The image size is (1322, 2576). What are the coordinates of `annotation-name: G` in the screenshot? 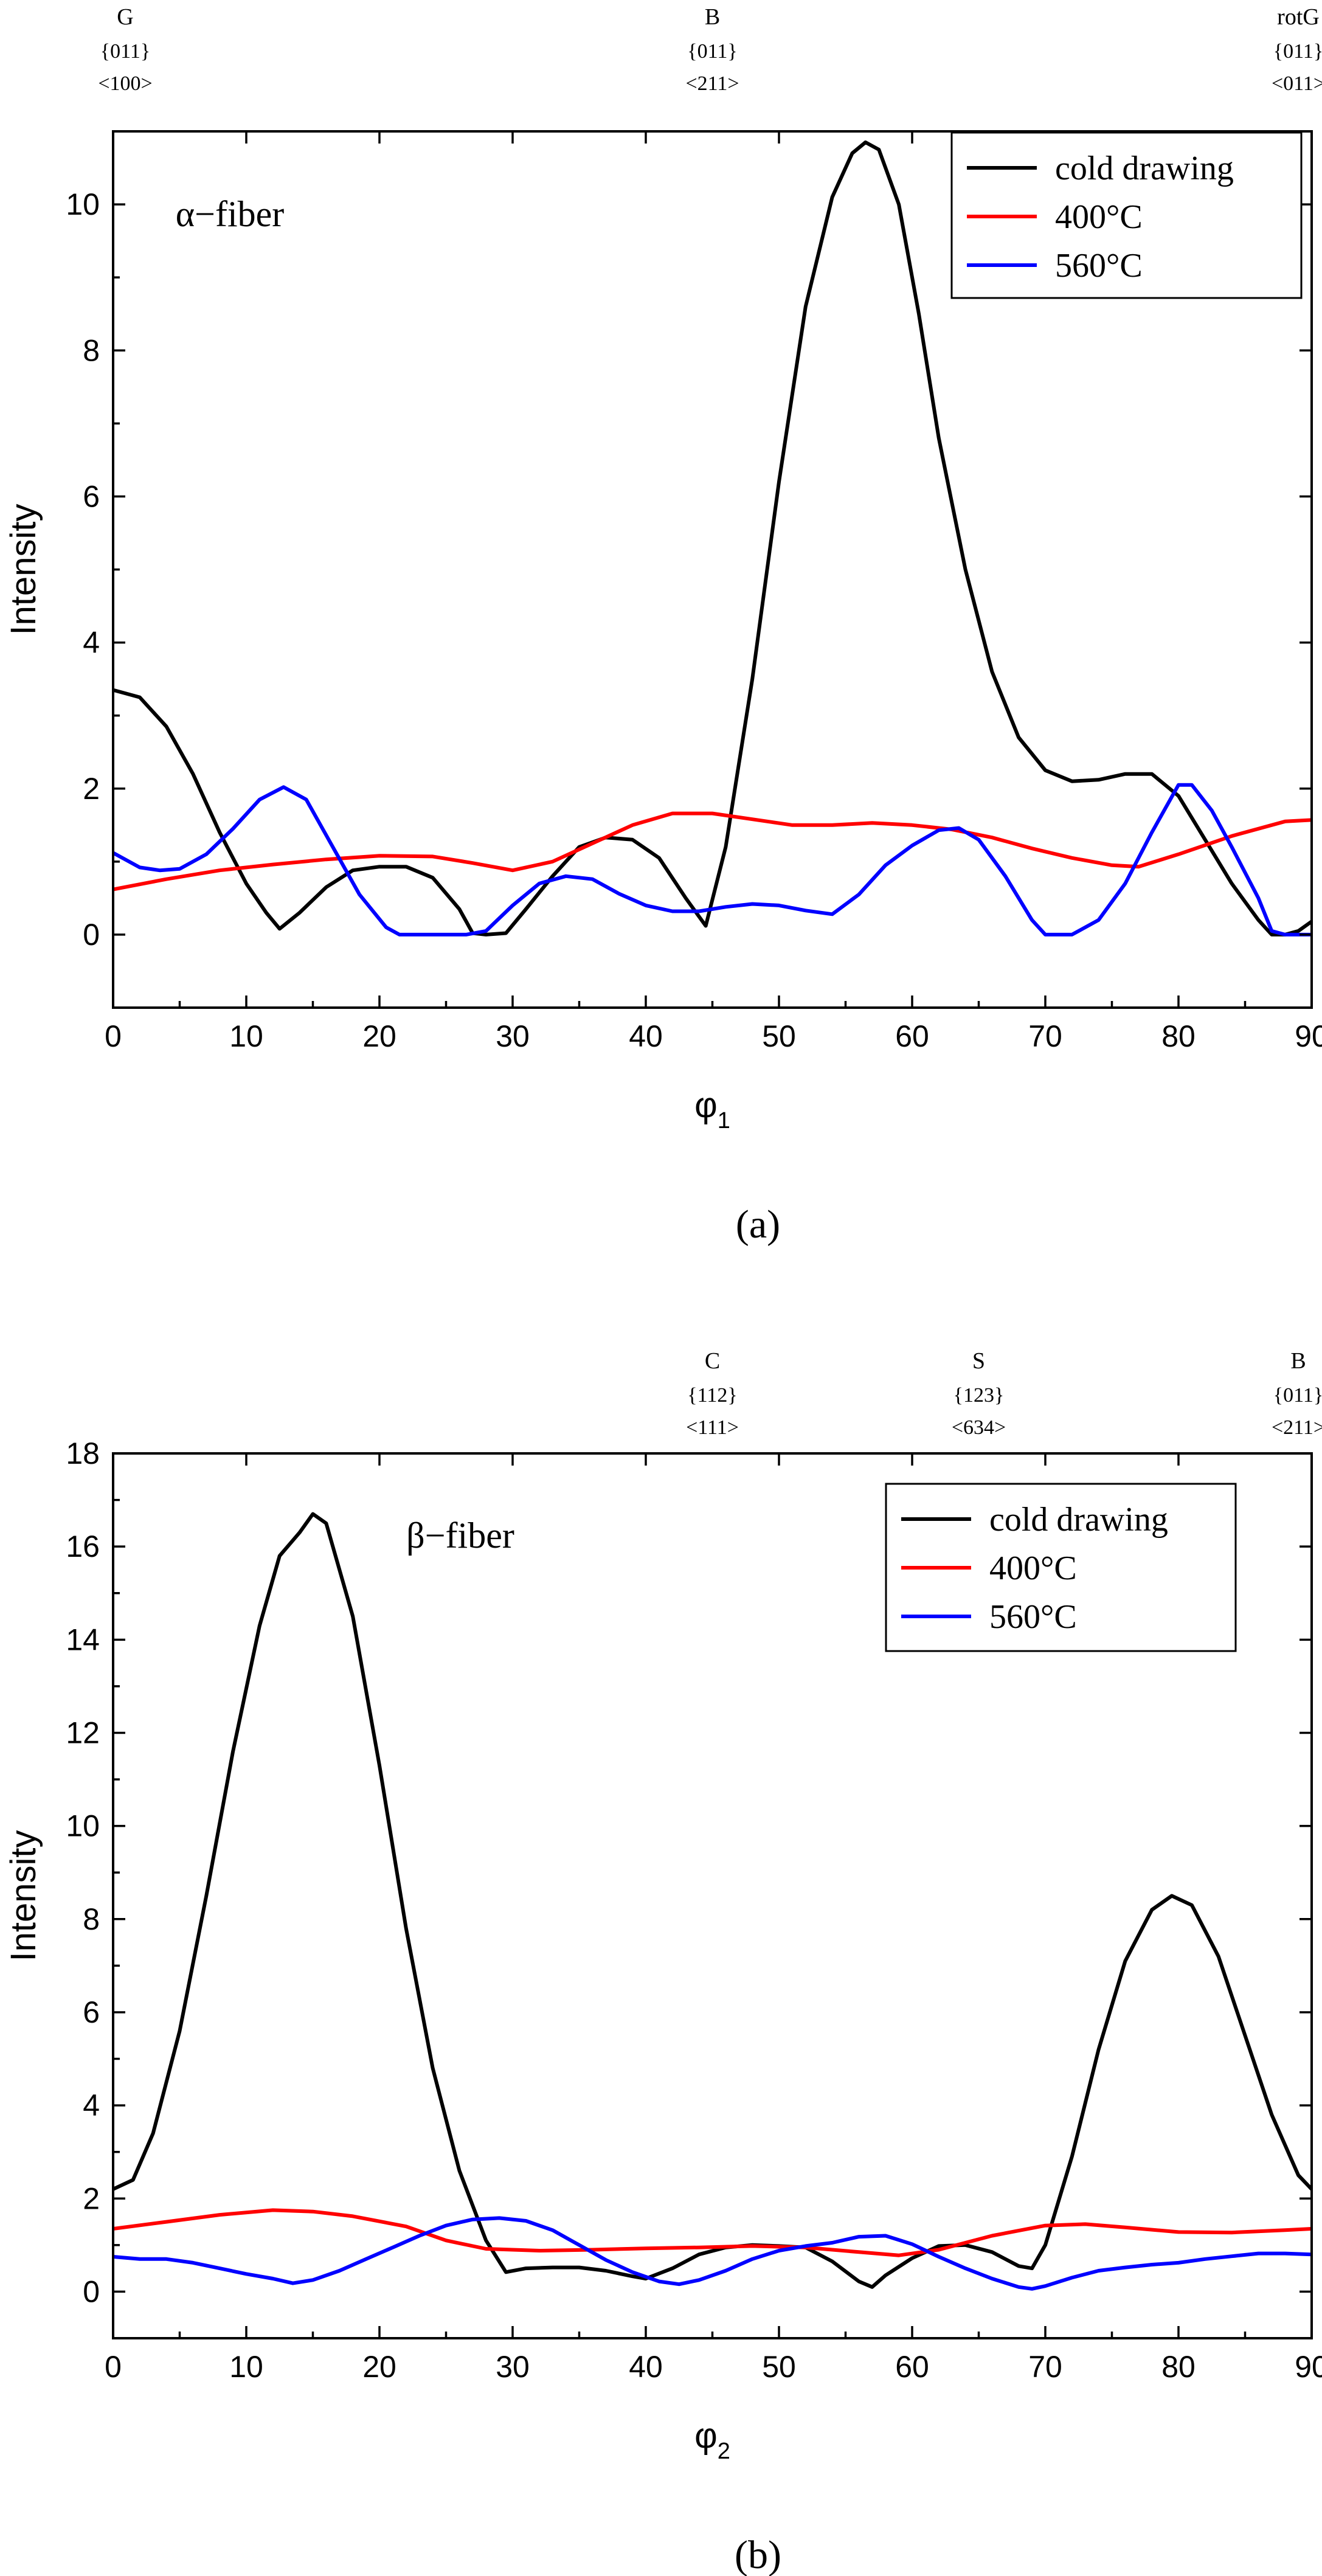 It's located at (125, 17).